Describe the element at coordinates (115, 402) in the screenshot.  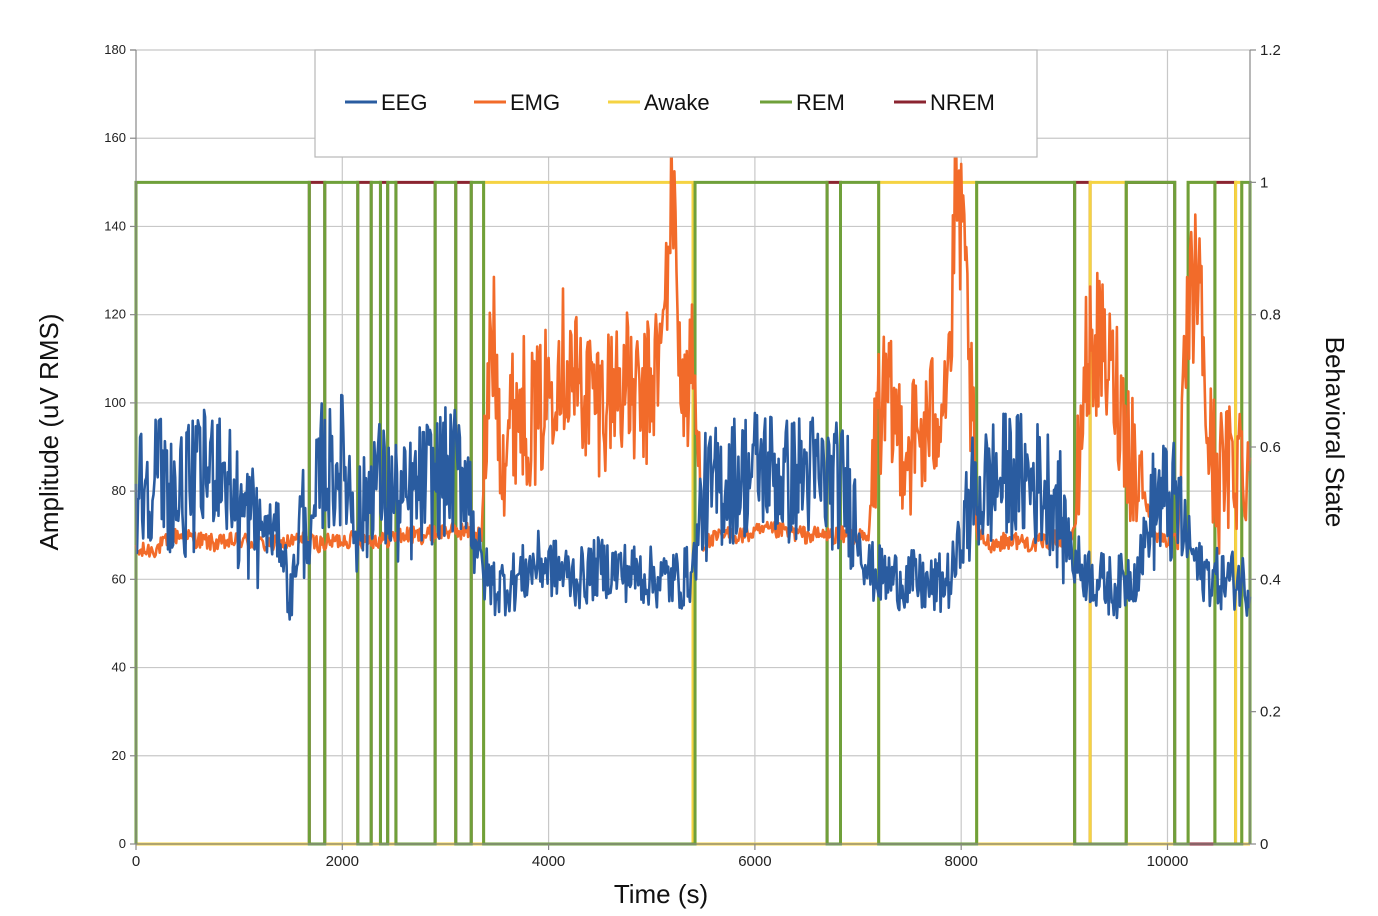
I see `y-left-tick-label: 100` at that location.